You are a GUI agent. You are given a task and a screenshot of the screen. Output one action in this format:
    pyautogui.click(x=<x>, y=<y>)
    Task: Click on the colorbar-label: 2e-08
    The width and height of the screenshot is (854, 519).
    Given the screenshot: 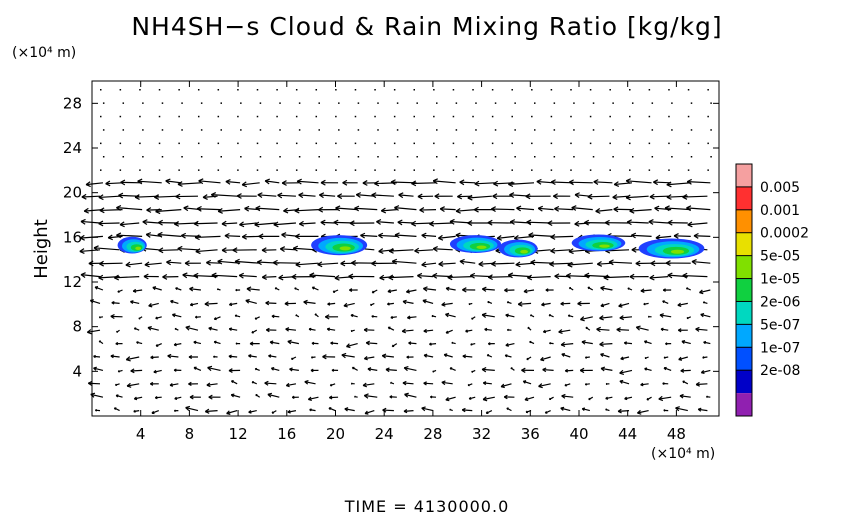 What is the action you would take?
    pyautogui.click(x=780, y=371)
    